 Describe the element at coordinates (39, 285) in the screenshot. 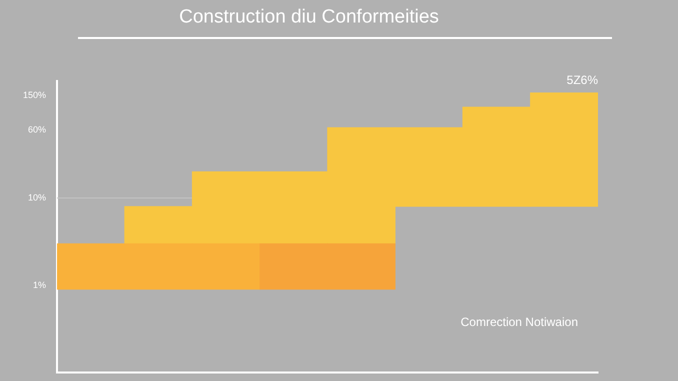

I see `y-tick-label: 1%` at that location.